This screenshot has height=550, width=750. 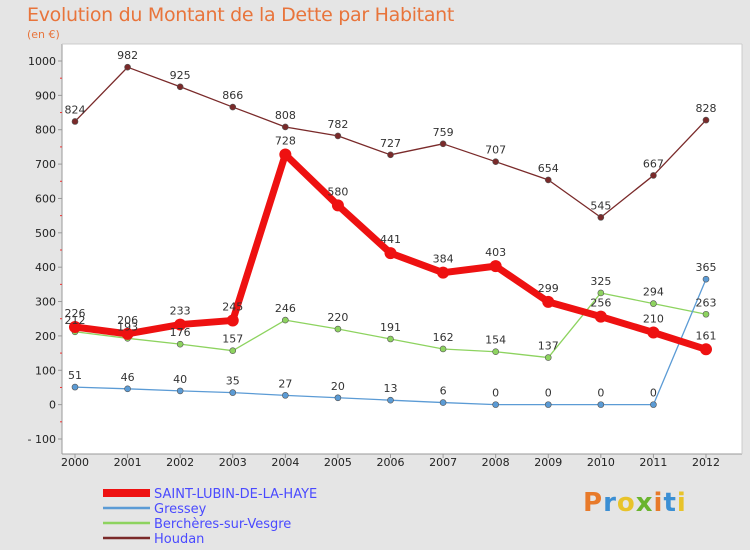 I want to click on data-label: 782, so click(x=337, y=124).